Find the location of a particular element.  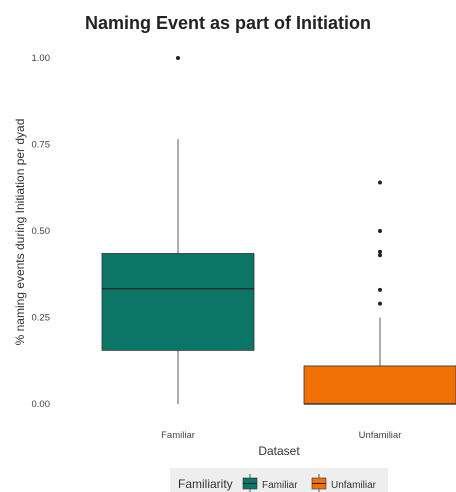

x-tick-label: Familiar is located at coordinates (178, 435).